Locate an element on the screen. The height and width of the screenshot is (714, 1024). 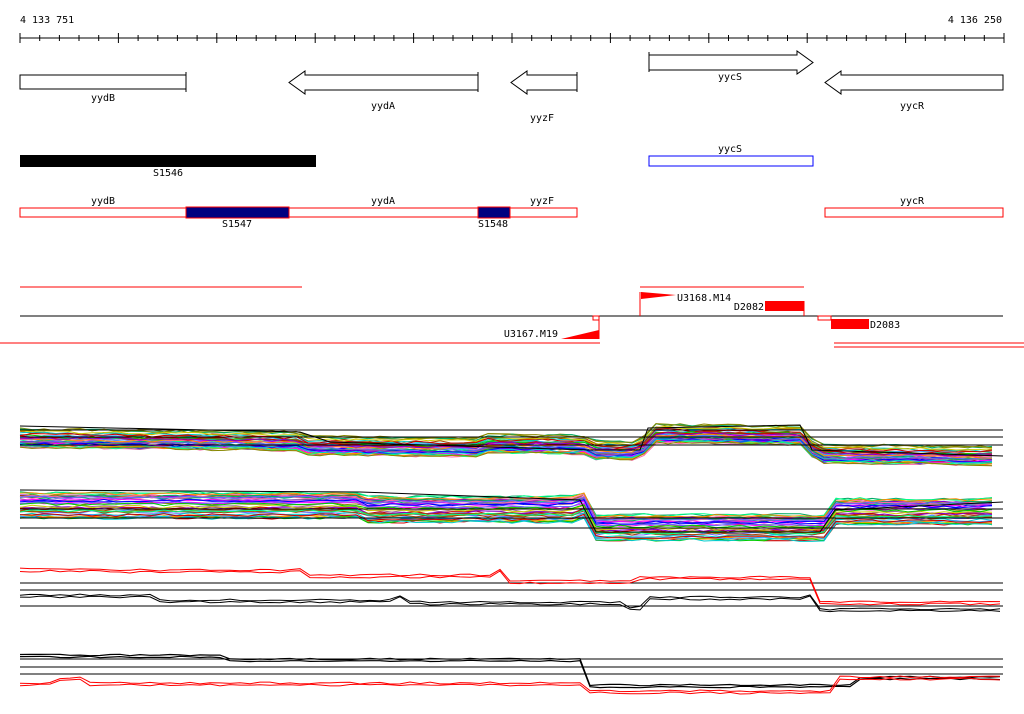
segment-label-yycR: yycR is located at coordinates (912, 201).